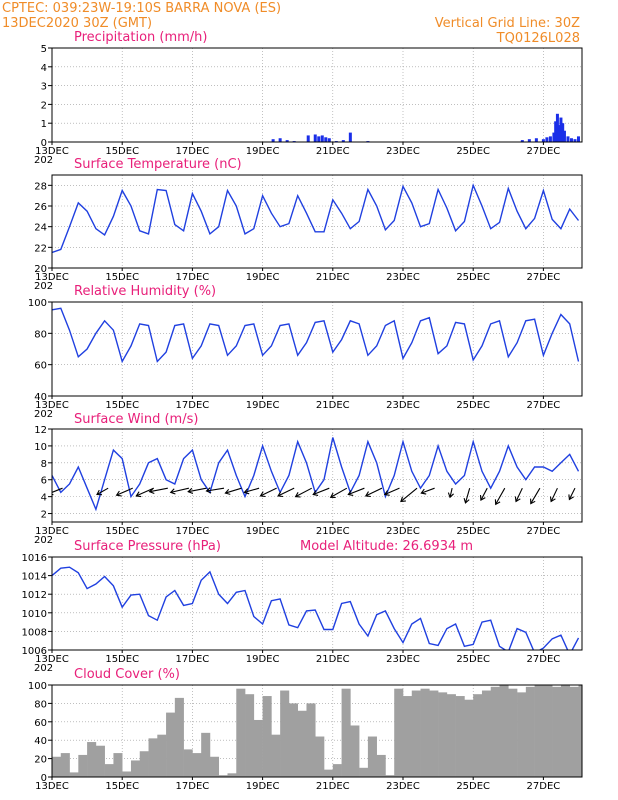  What do you see at coordinates (77, 23) in the screenshot?
I see `header-date: 13DEC2020 30Z (GMT)` at bounding box center [77, 23].